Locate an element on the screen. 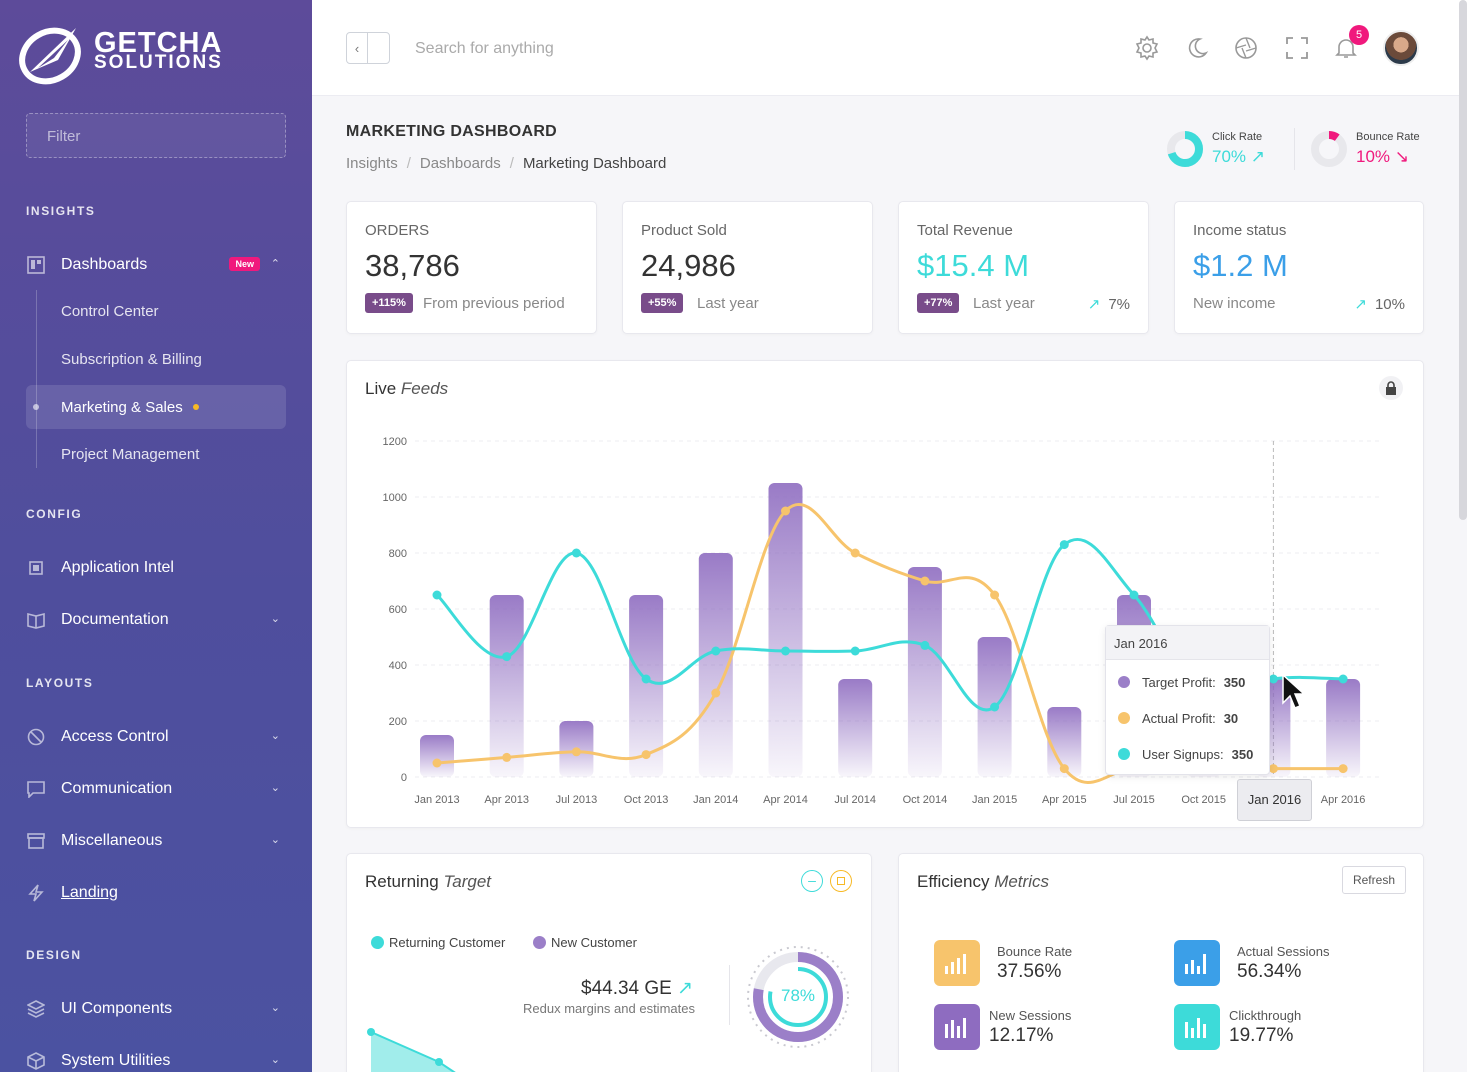  tooltip-date: Jan 2016 is located at coordinates (1187, 643).